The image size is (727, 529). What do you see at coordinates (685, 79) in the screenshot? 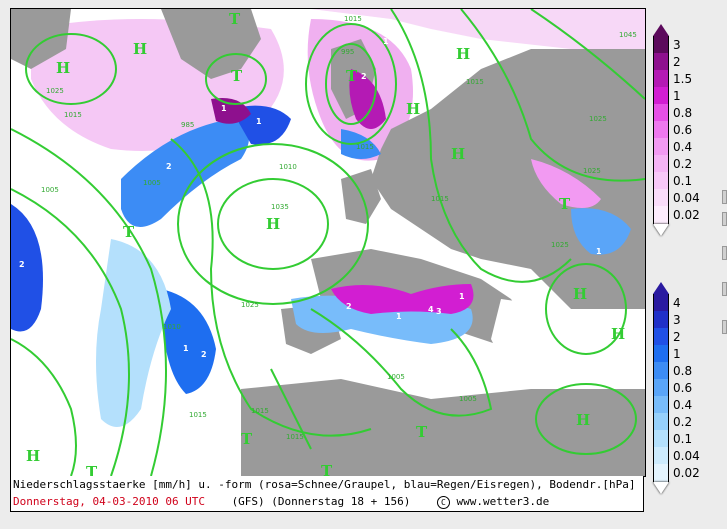
I see `legend-row: 1.5` at bounding box center [685, 79].